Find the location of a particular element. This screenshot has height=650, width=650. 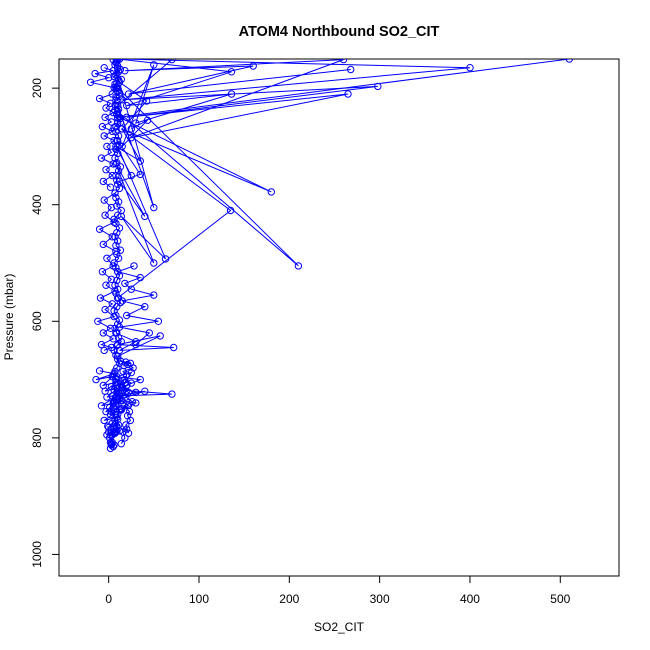

y-tick-label: 800 is located at coordinates (37, 438).